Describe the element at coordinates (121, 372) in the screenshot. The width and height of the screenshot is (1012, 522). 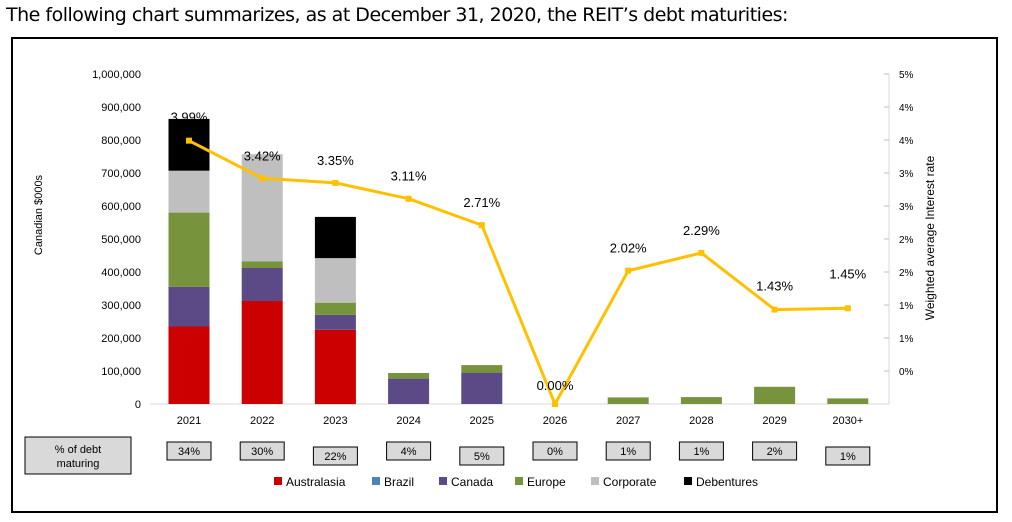
I see `y-tick-label: 100,000` at that location.